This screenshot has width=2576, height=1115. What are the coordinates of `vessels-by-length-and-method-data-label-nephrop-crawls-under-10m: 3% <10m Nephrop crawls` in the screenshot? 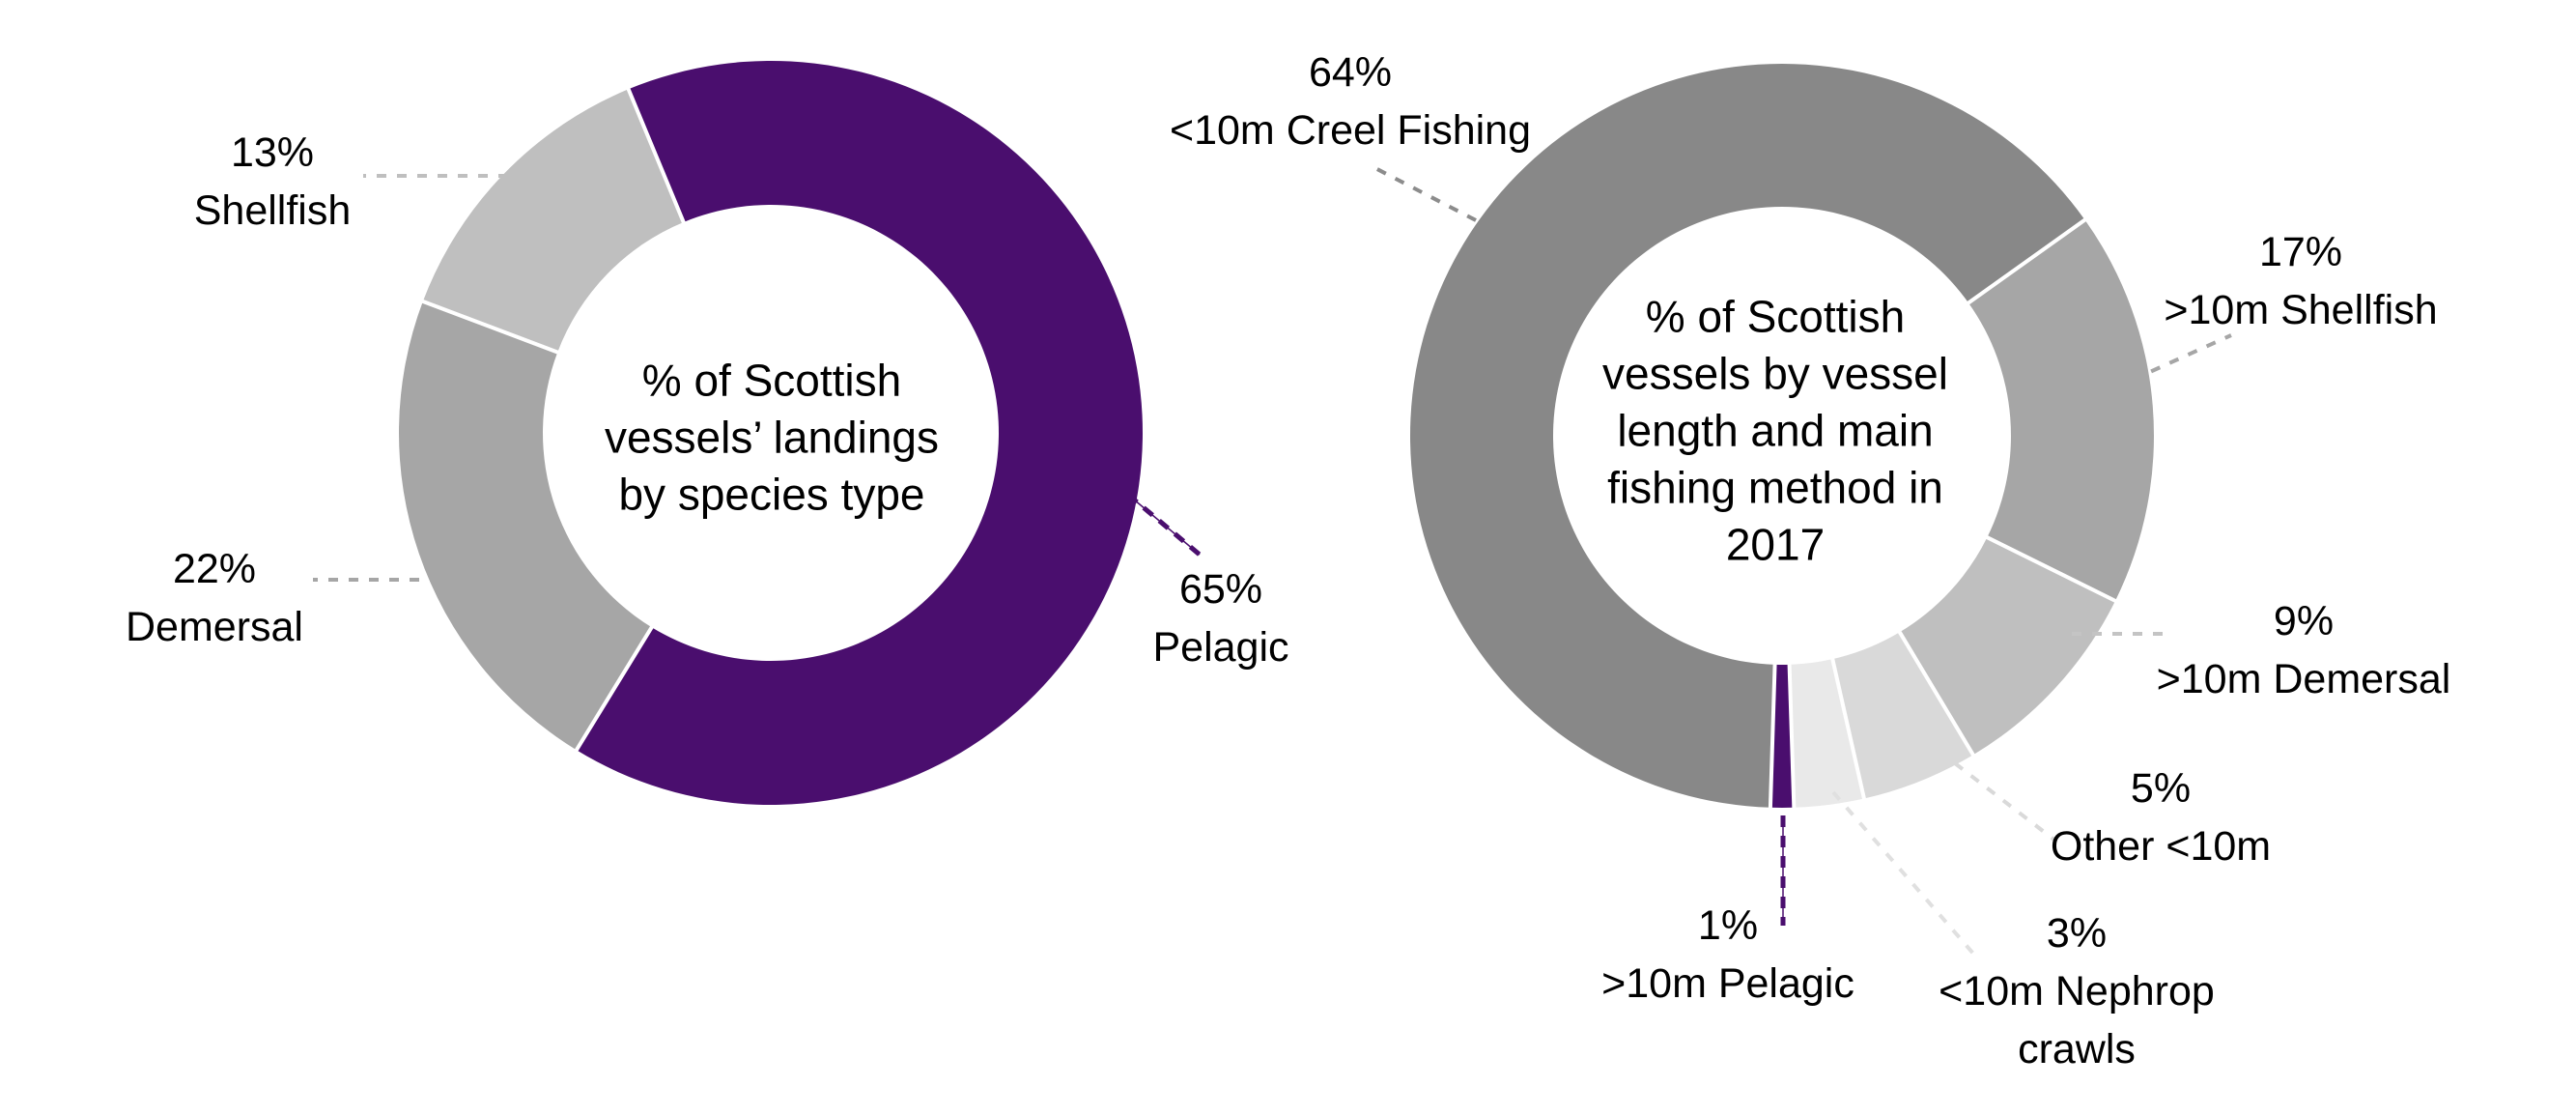 It's located at (2077, 991).